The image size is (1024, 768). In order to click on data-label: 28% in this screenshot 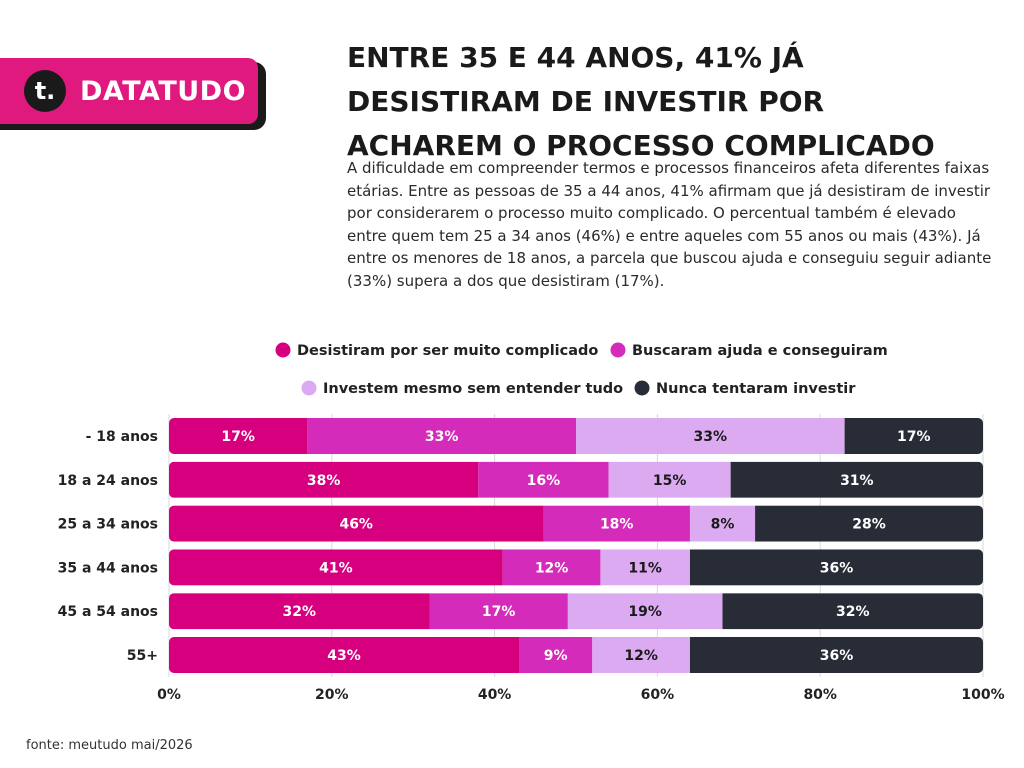, I will do `click(869, 525)`.